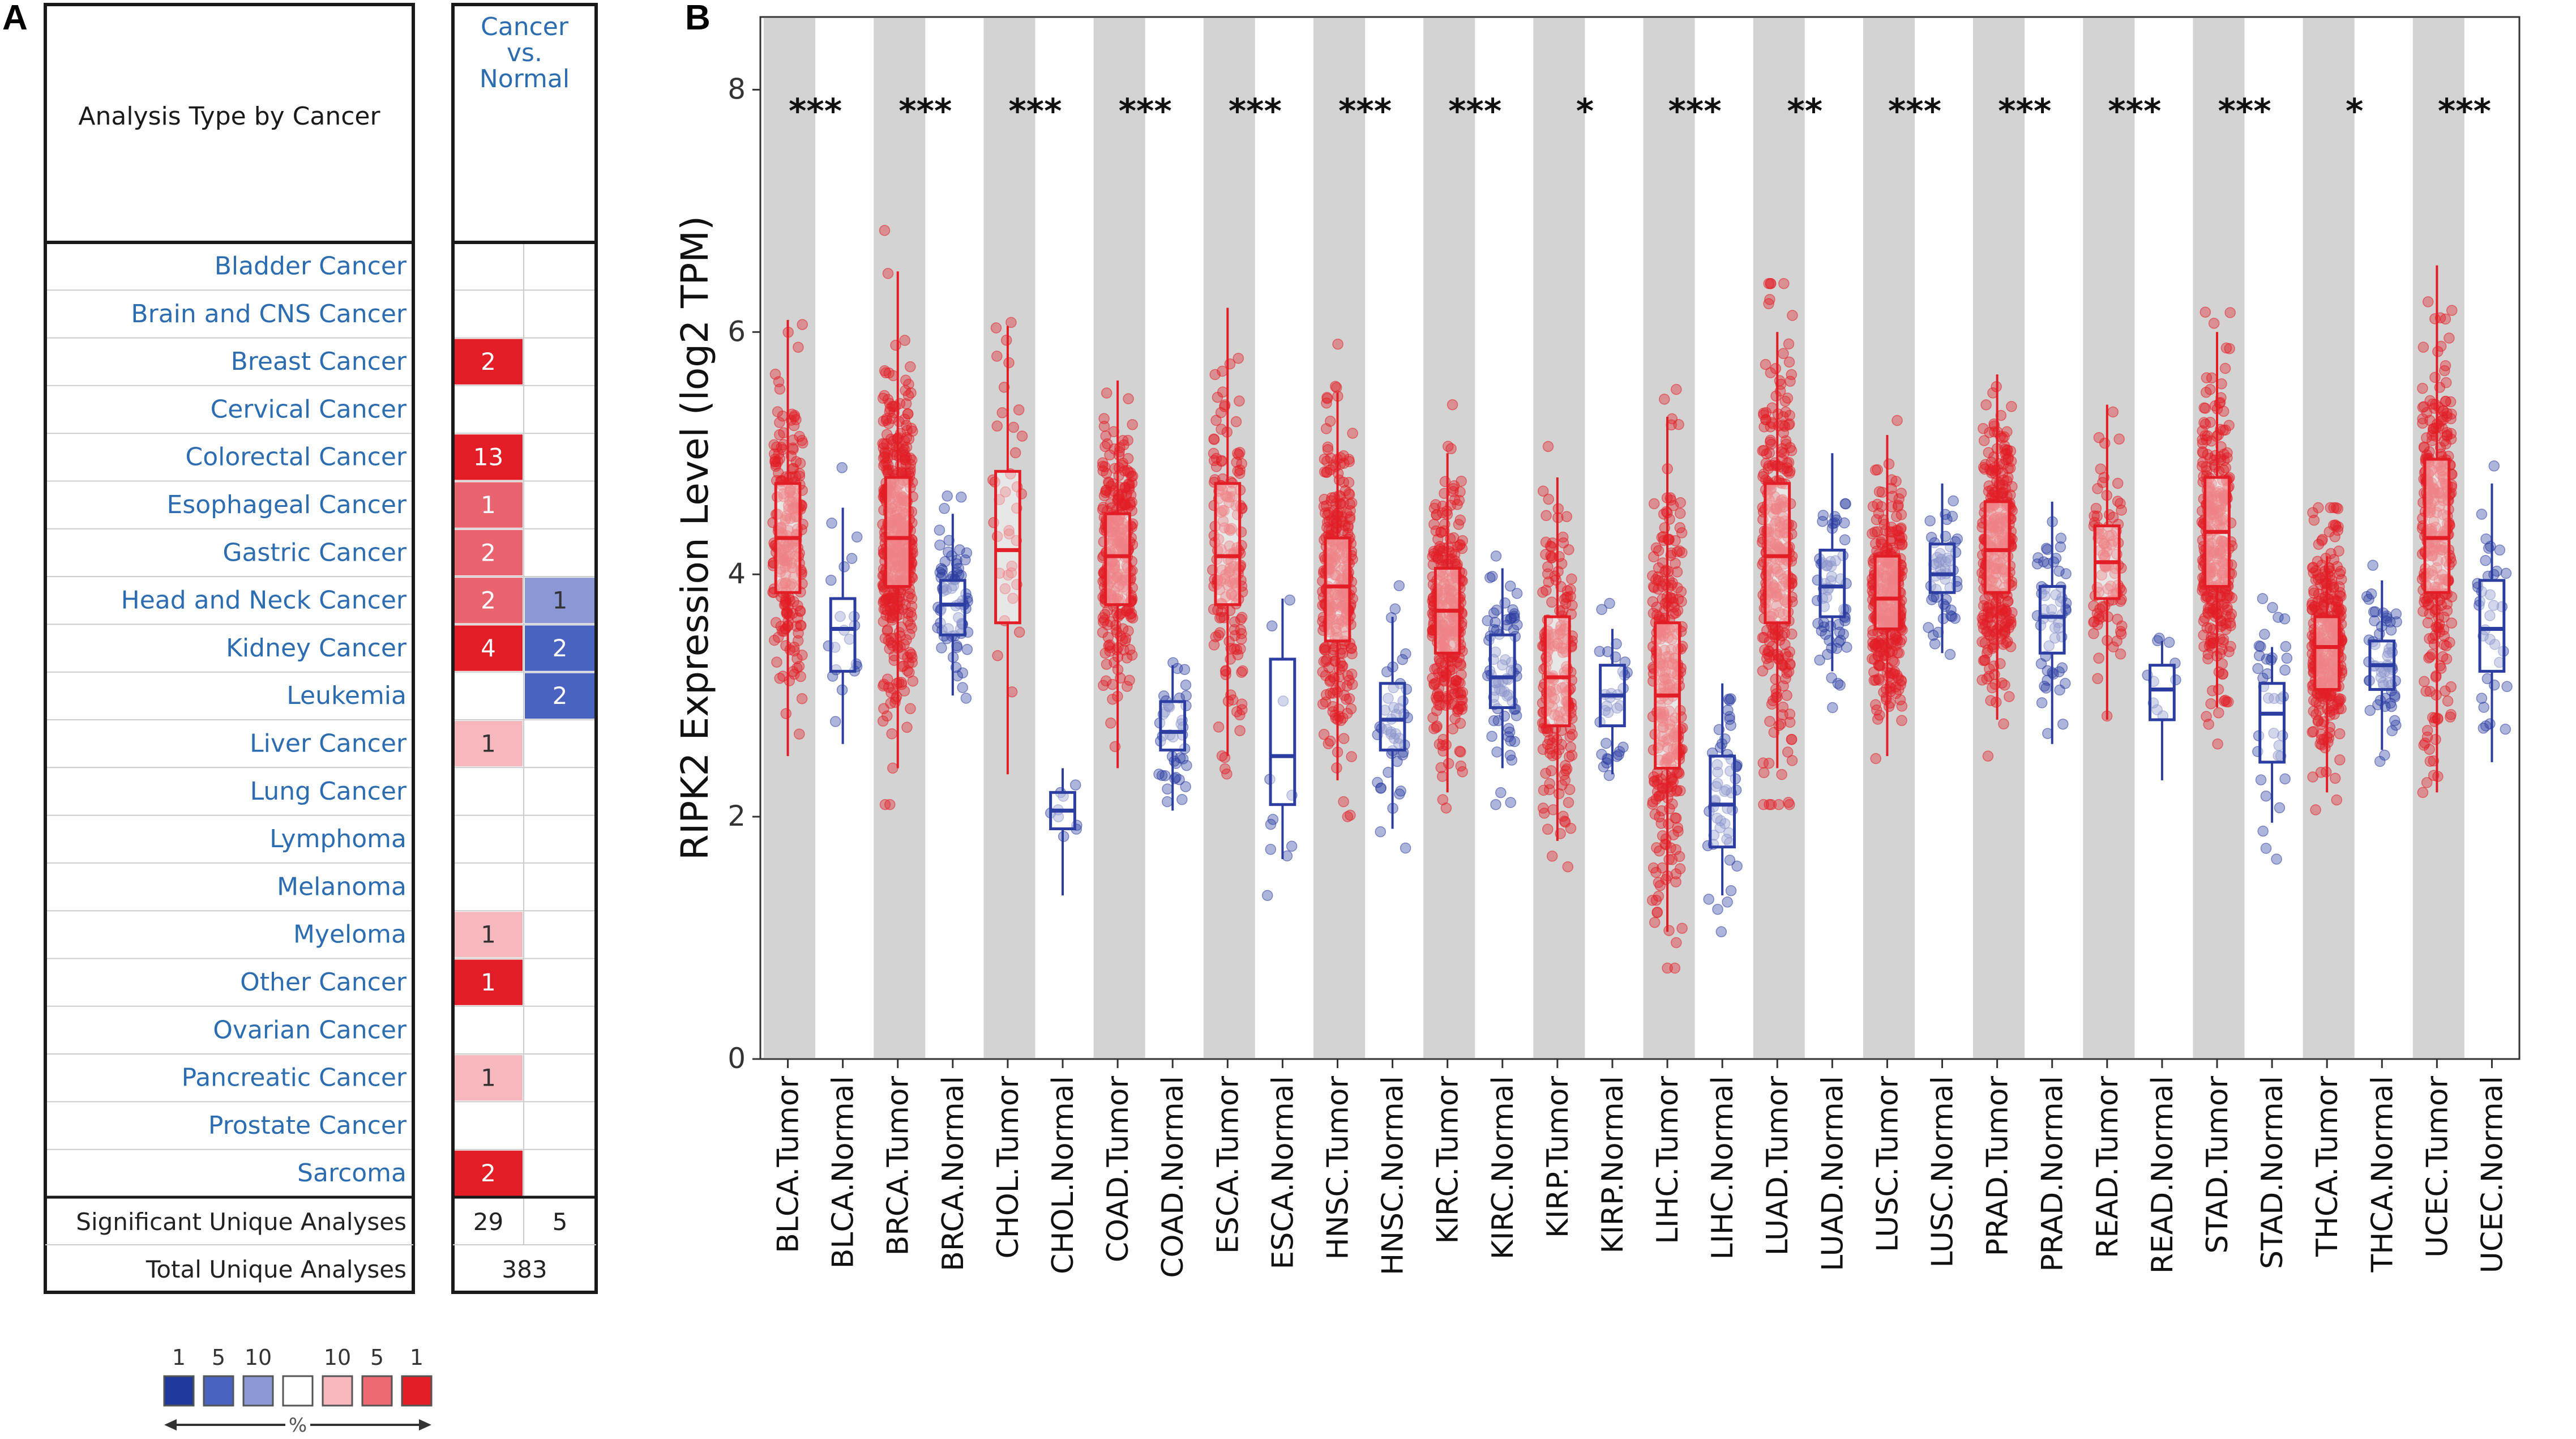 This screenshot has width=2576, height=1439. Describe the element at coordinates (241, 1222) in the screenshot. I see `significant-analyses-label: Significant Unique Analyses` at that location.